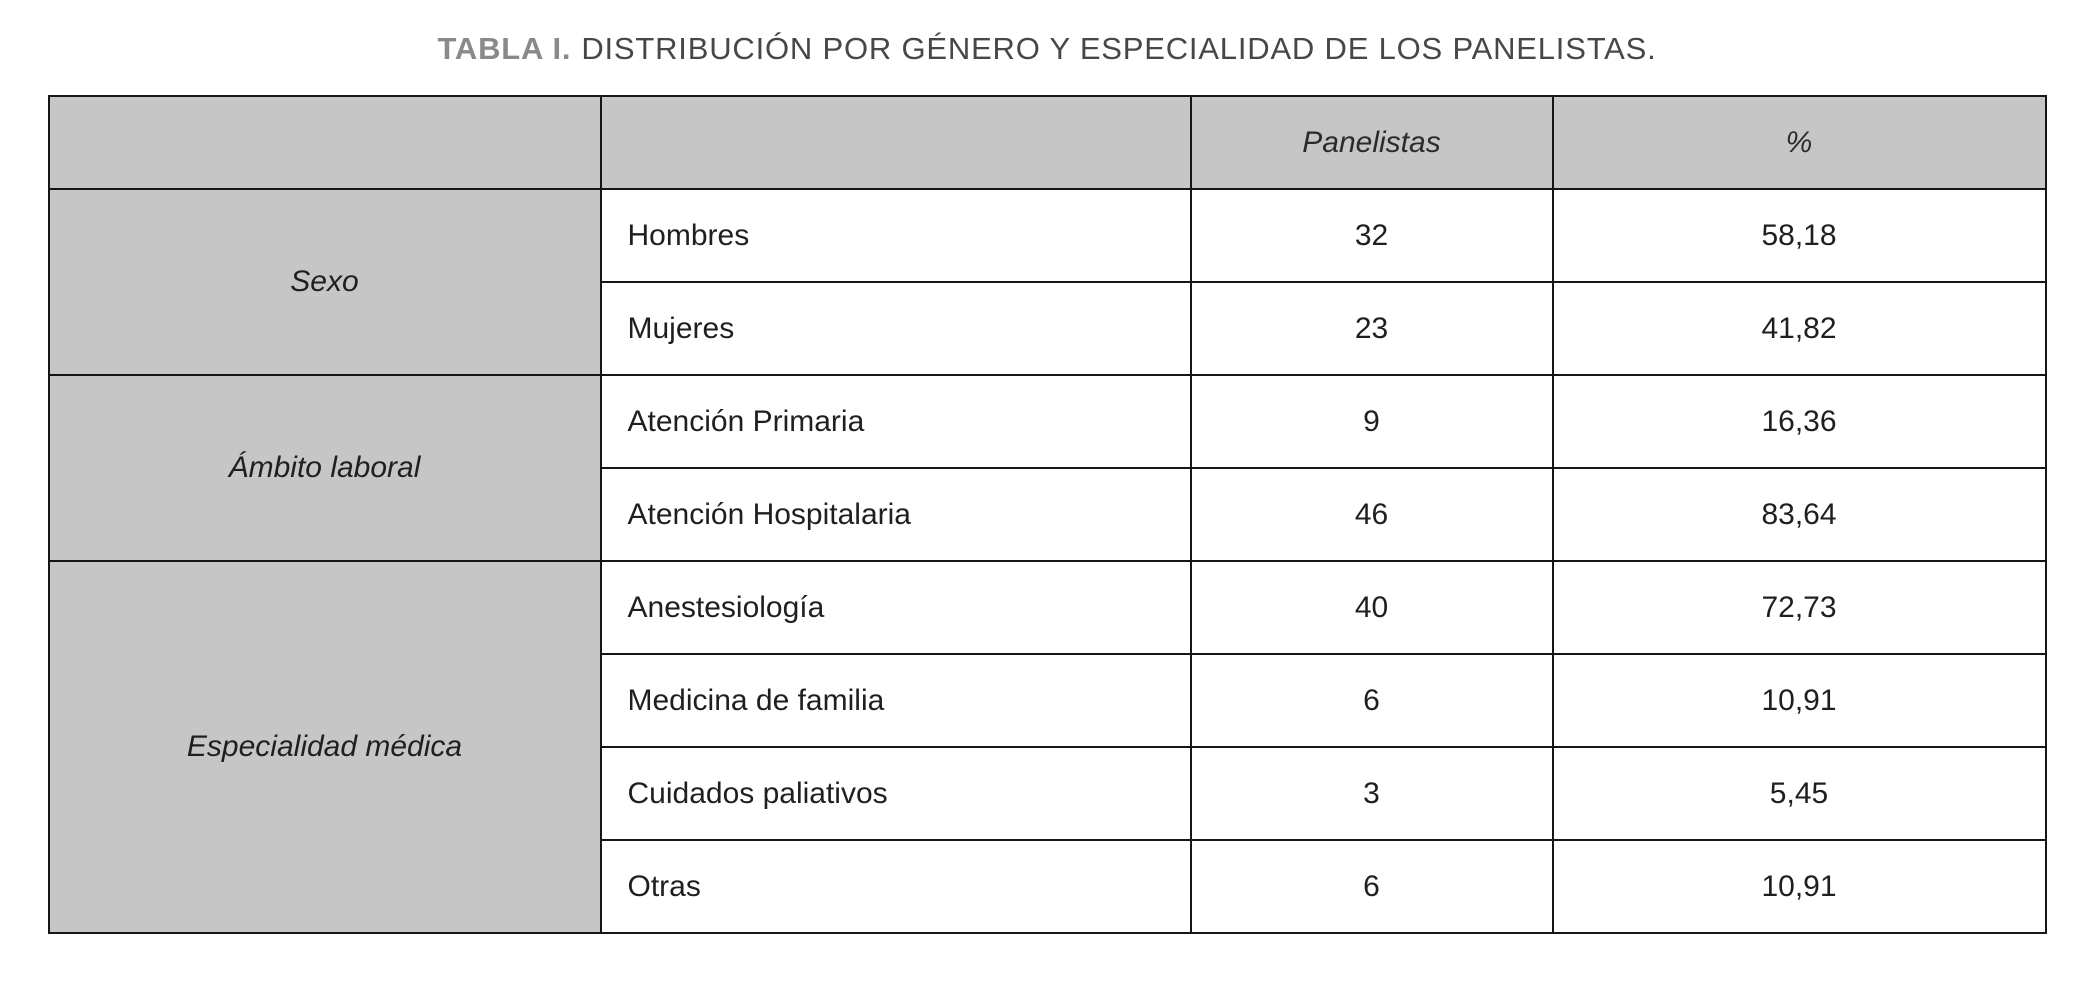 This screenshot has height=1001, width=2094. I want to click on panelistas-cell: 32, so click(1371, 236).